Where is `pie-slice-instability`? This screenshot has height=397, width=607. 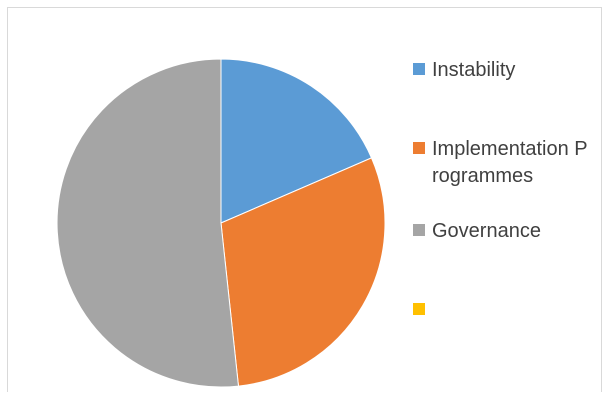
pie-slice-instability is located at coordinates (296, 141).